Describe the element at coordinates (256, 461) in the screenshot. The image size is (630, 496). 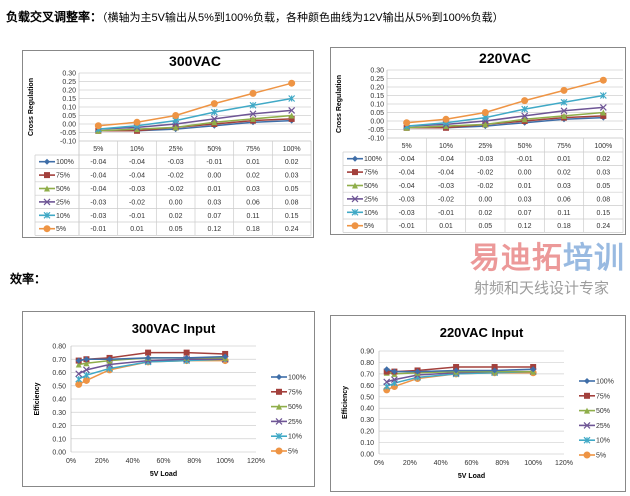
I see `x-tick-label: 120%` at that location.